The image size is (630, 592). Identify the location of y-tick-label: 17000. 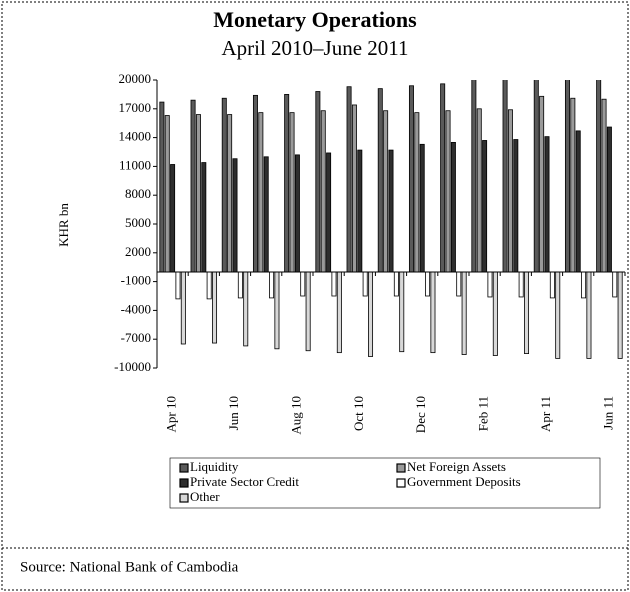
(135, 107).